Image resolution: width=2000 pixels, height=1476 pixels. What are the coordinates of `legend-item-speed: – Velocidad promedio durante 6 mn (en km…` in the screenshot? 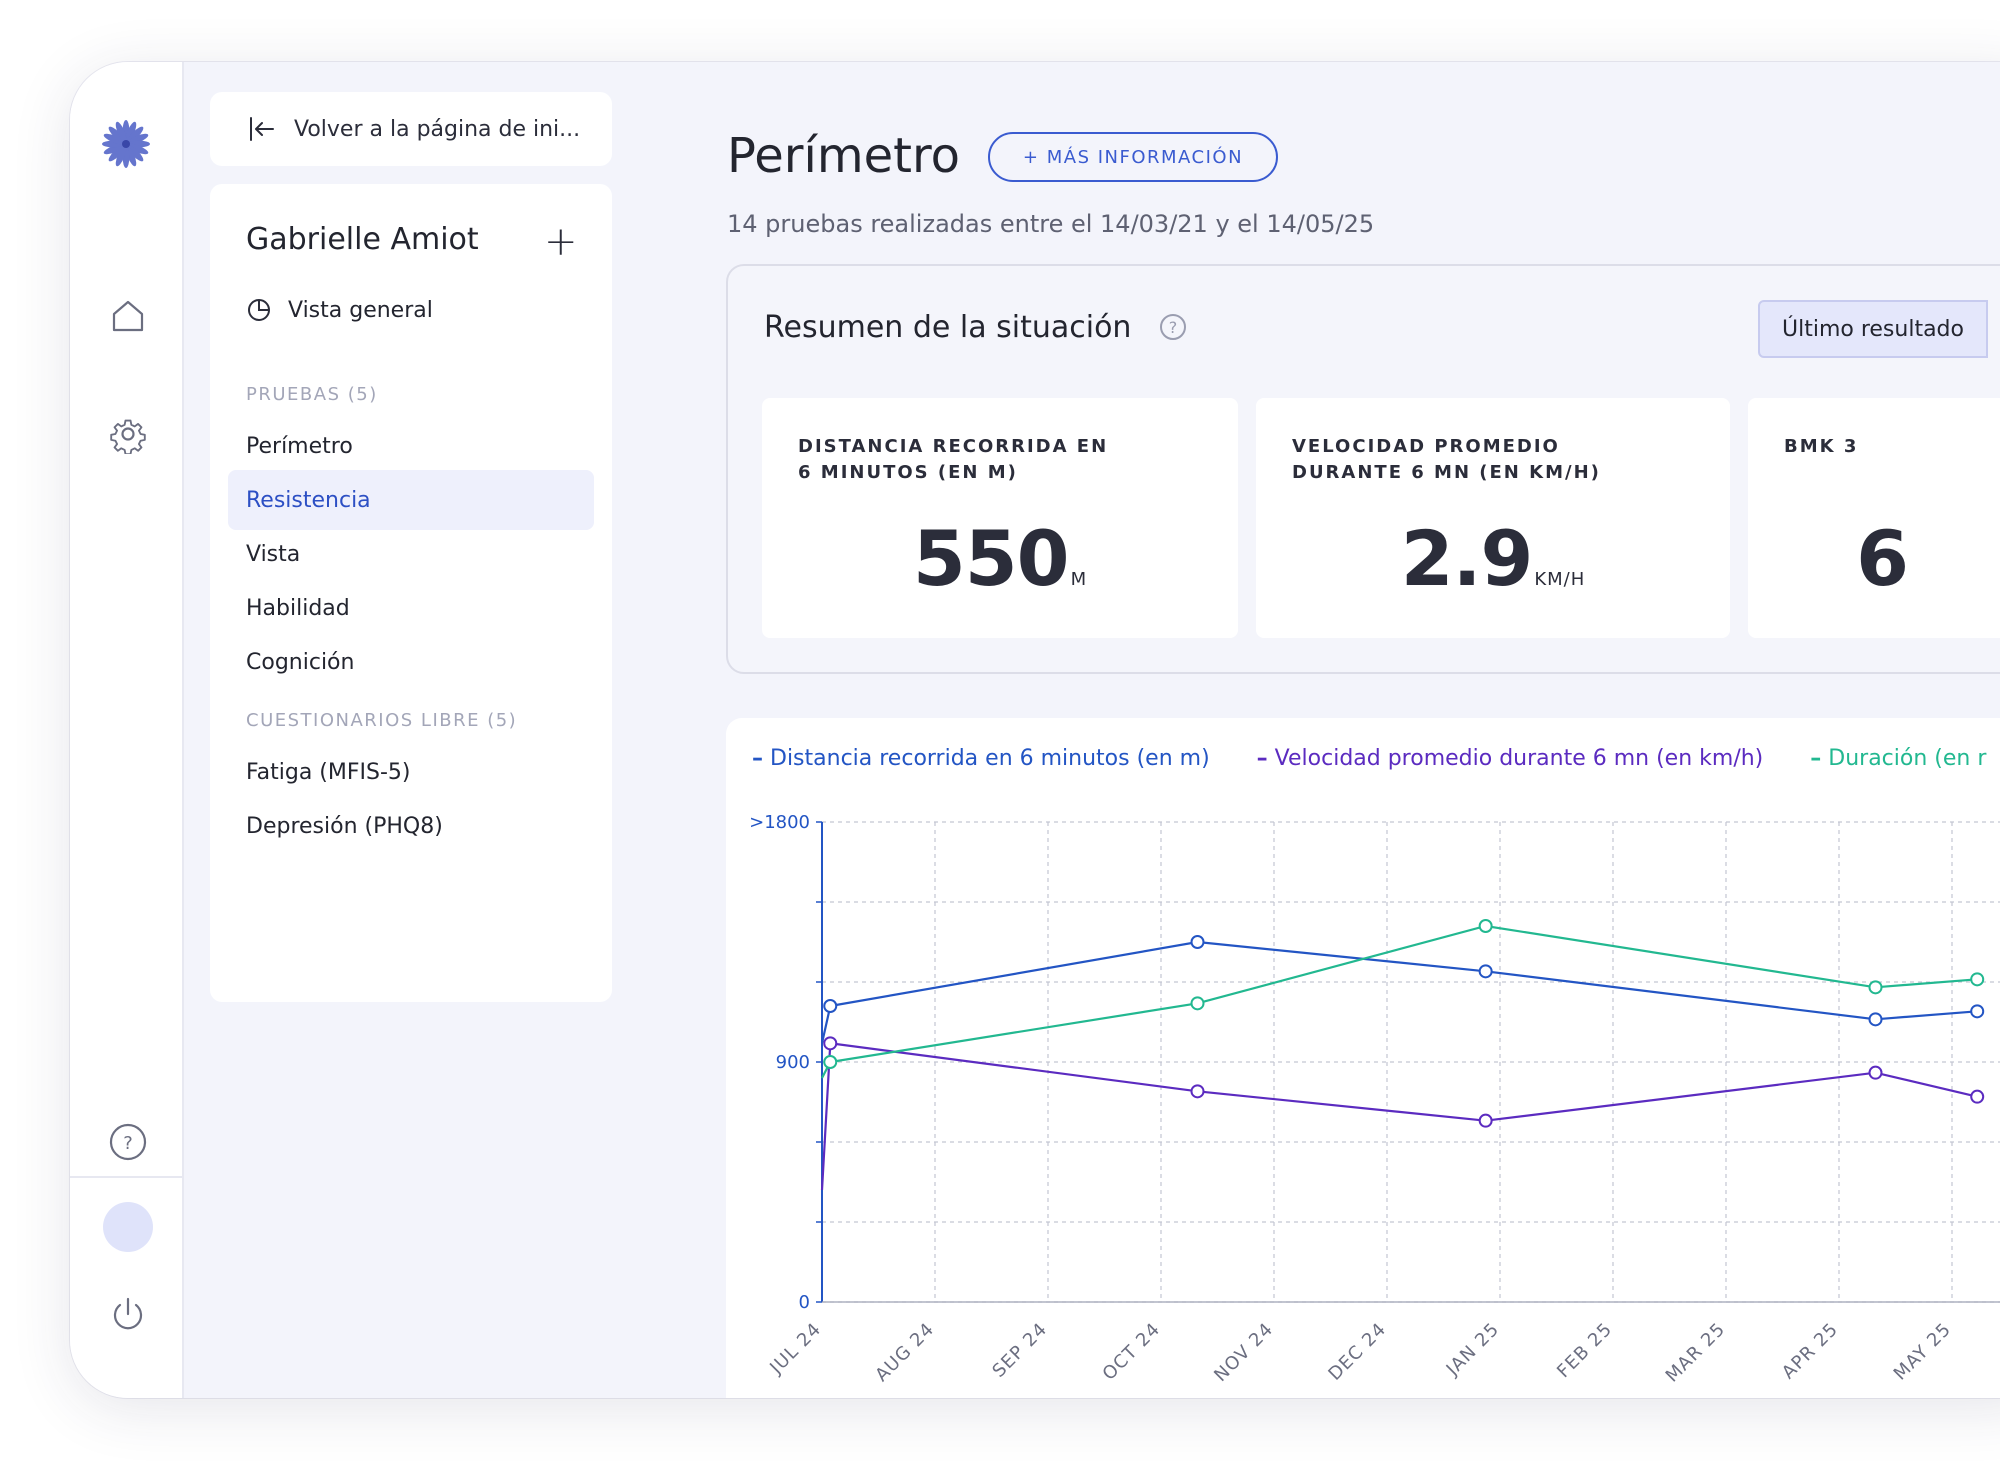 It's located at (1510, 758).